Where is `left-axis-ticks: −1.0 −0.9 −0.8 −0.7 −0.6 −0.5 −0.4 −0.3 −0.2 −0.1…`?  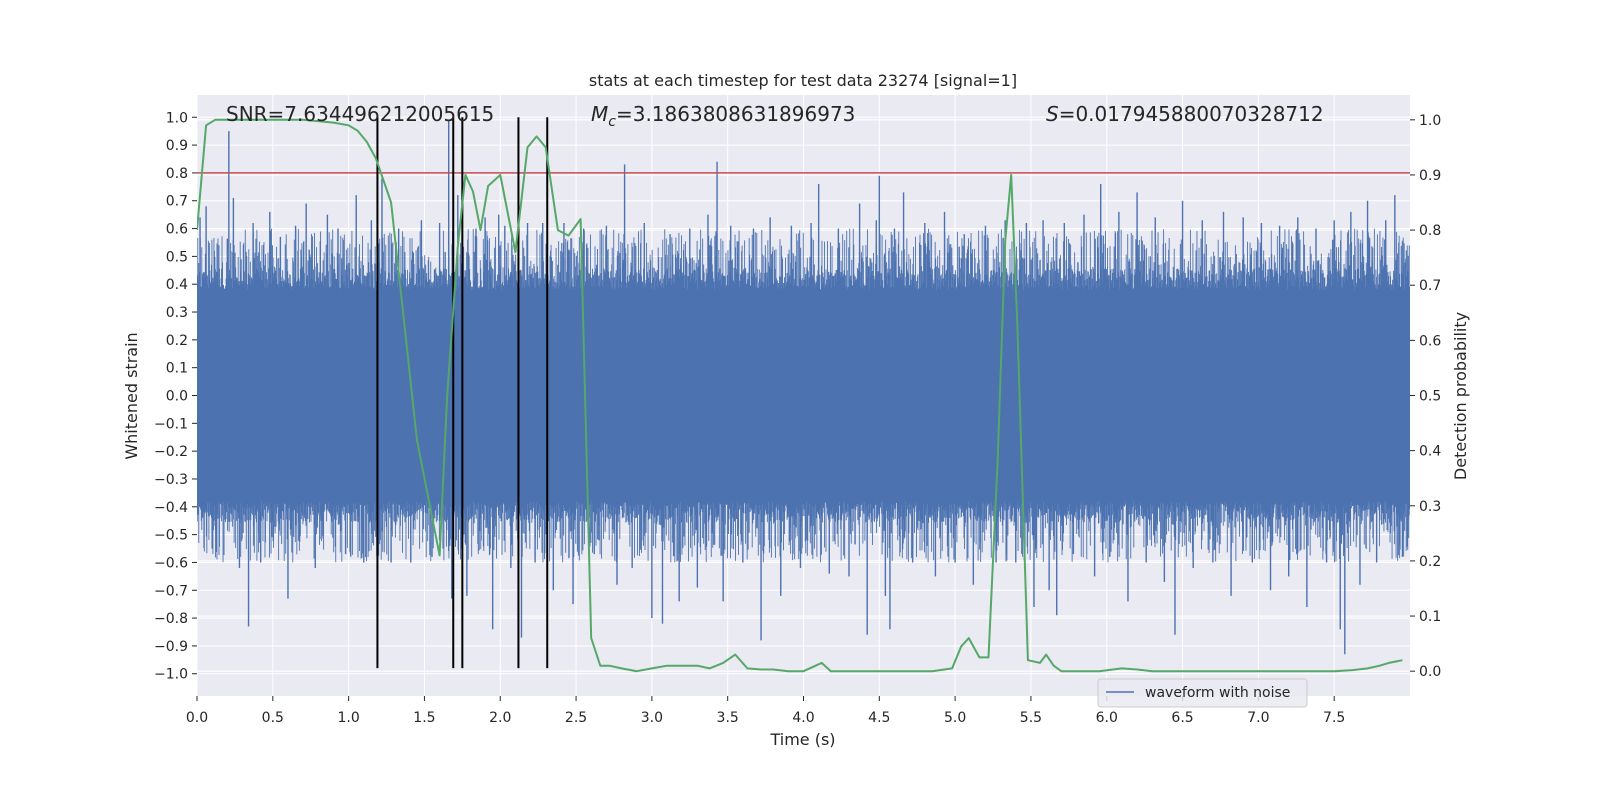 left-axis-ticks: −1.0 −0.9 −0.8 −0.7 −0.6 −0.5 −0.4 −0.3 −0.2 −0.1… is located at coordinates (175, 396).